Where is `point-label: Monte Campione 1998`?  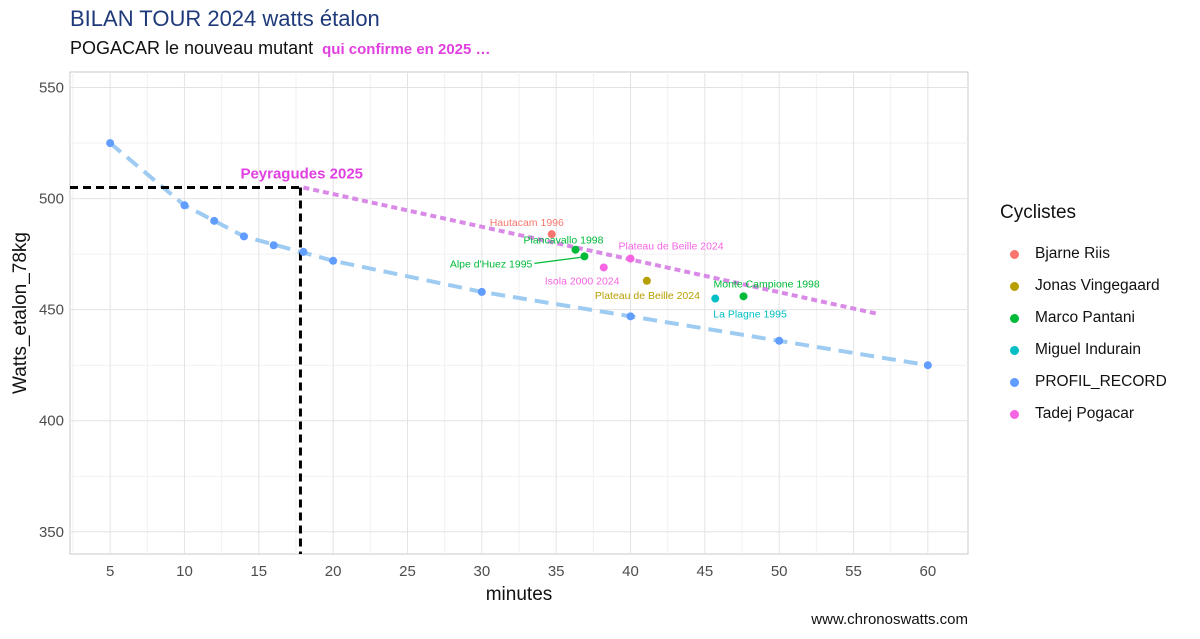 point-label: Monte Campione 1998 is located at coordinates (767, 284).